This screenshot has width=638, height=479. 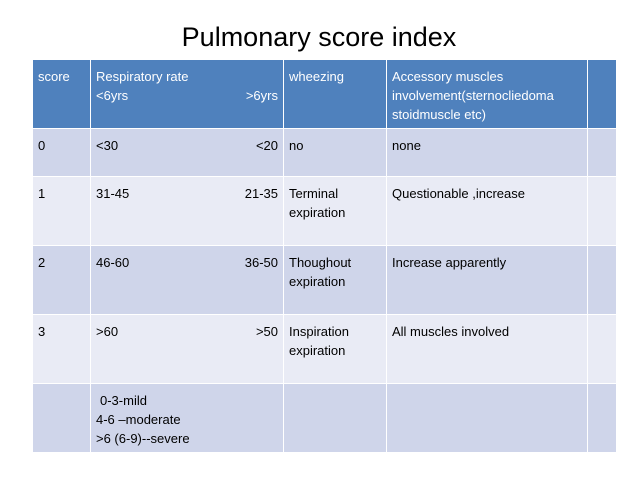 What do you see at coordinates (61, 418) in the screenshot?
I see `summary-score-cell` at bounding box center [61, 418].